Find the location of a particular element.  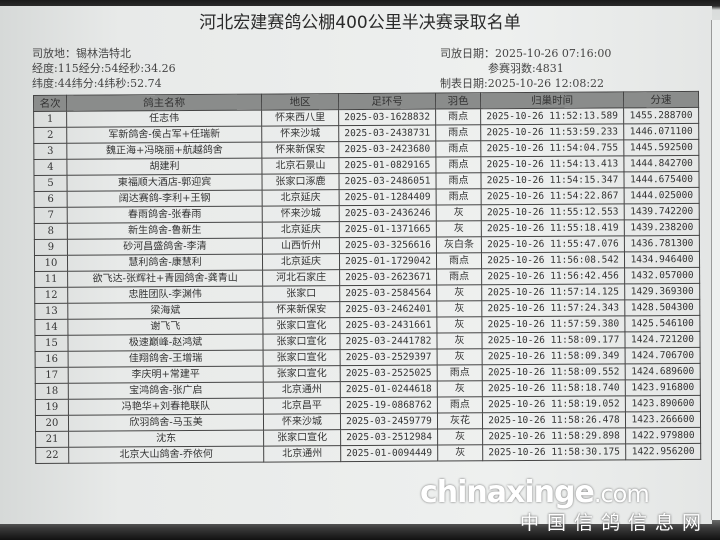

column-header: 足环号 is located at coordinates (387, 101).